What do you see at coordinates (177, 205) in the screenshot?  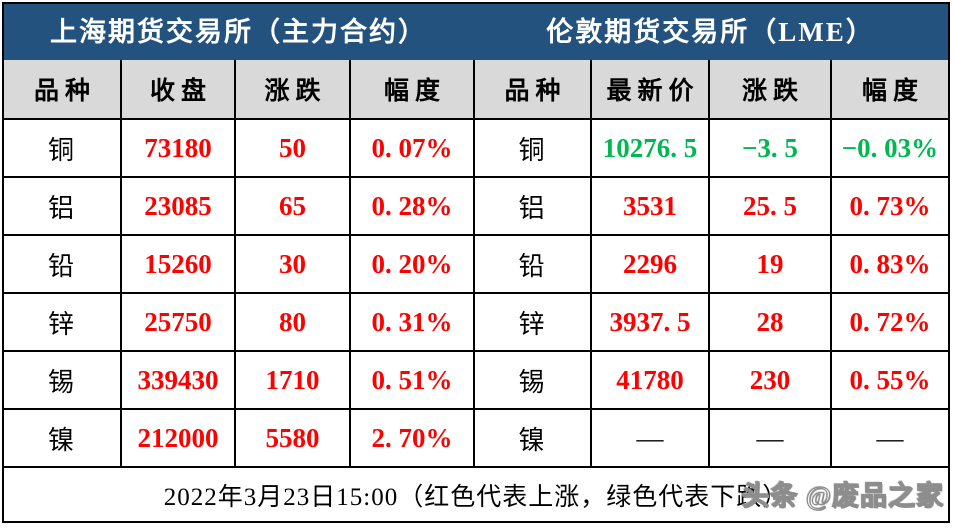 I see `shfe-close-cell: 23085` at bounding box center [177, 205].